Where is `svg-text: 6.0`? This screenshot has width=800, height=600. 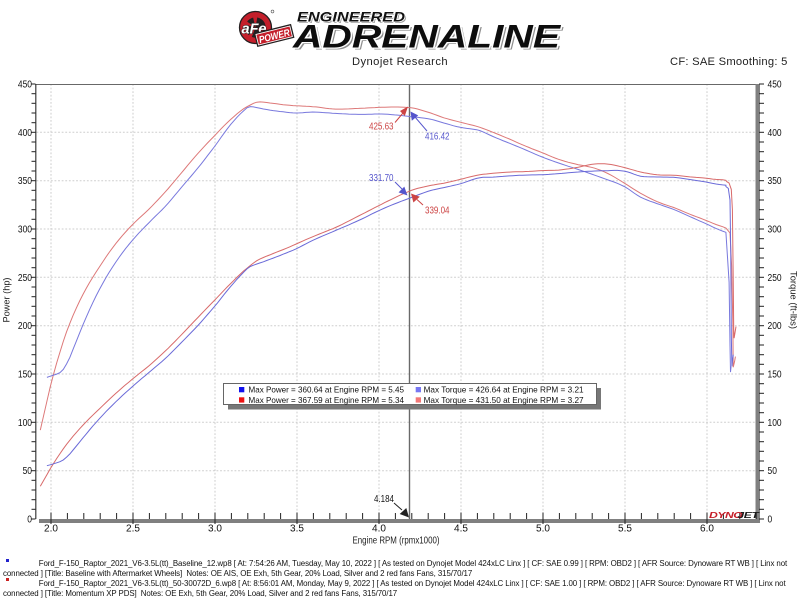 svg-text: 6.0 is located at coordinates (707, 529).